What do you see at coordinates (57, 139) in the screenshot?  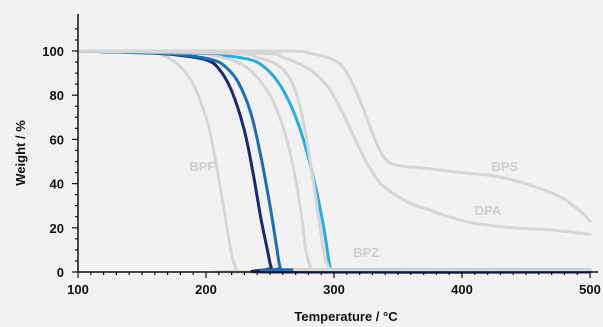 I see `y-tick-label: 60` at bounding box center [57, 139].